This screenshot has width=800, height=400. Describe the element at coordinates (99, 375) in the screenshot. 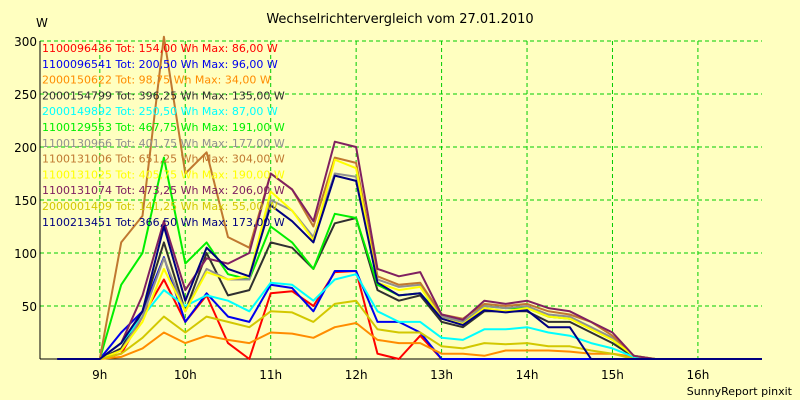

I see `x-tick-label: 9h` at that location.